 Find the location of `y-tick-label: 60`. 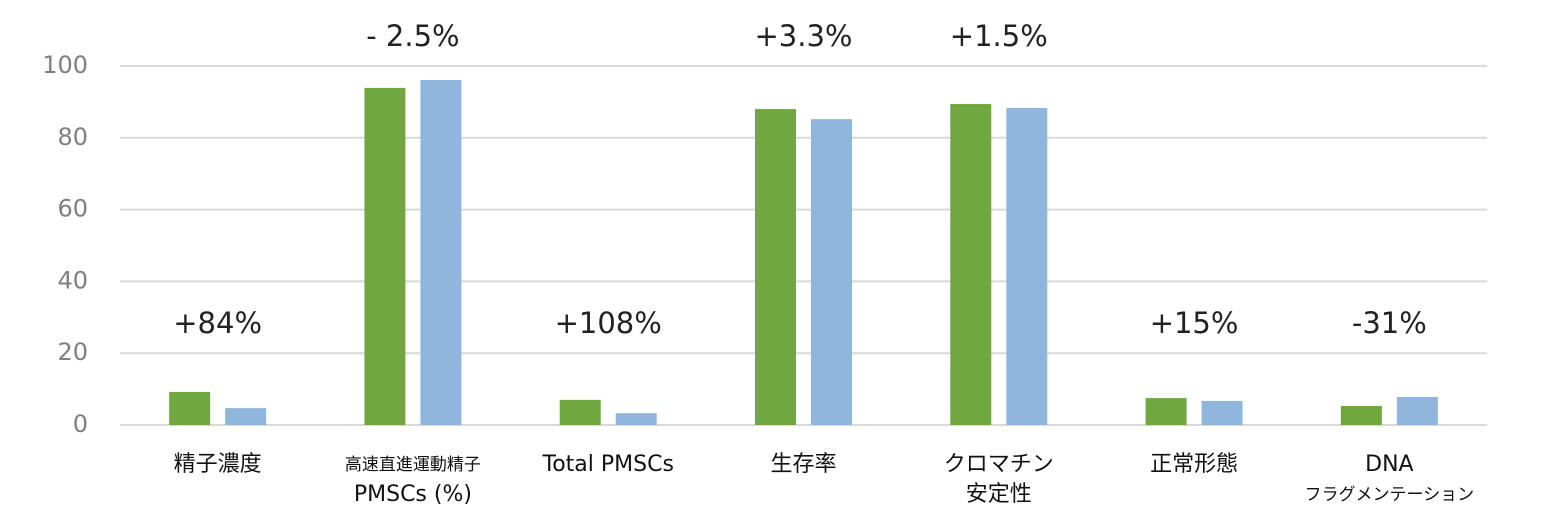

y-tick-label: 60 is located at coordinates (72, 209).